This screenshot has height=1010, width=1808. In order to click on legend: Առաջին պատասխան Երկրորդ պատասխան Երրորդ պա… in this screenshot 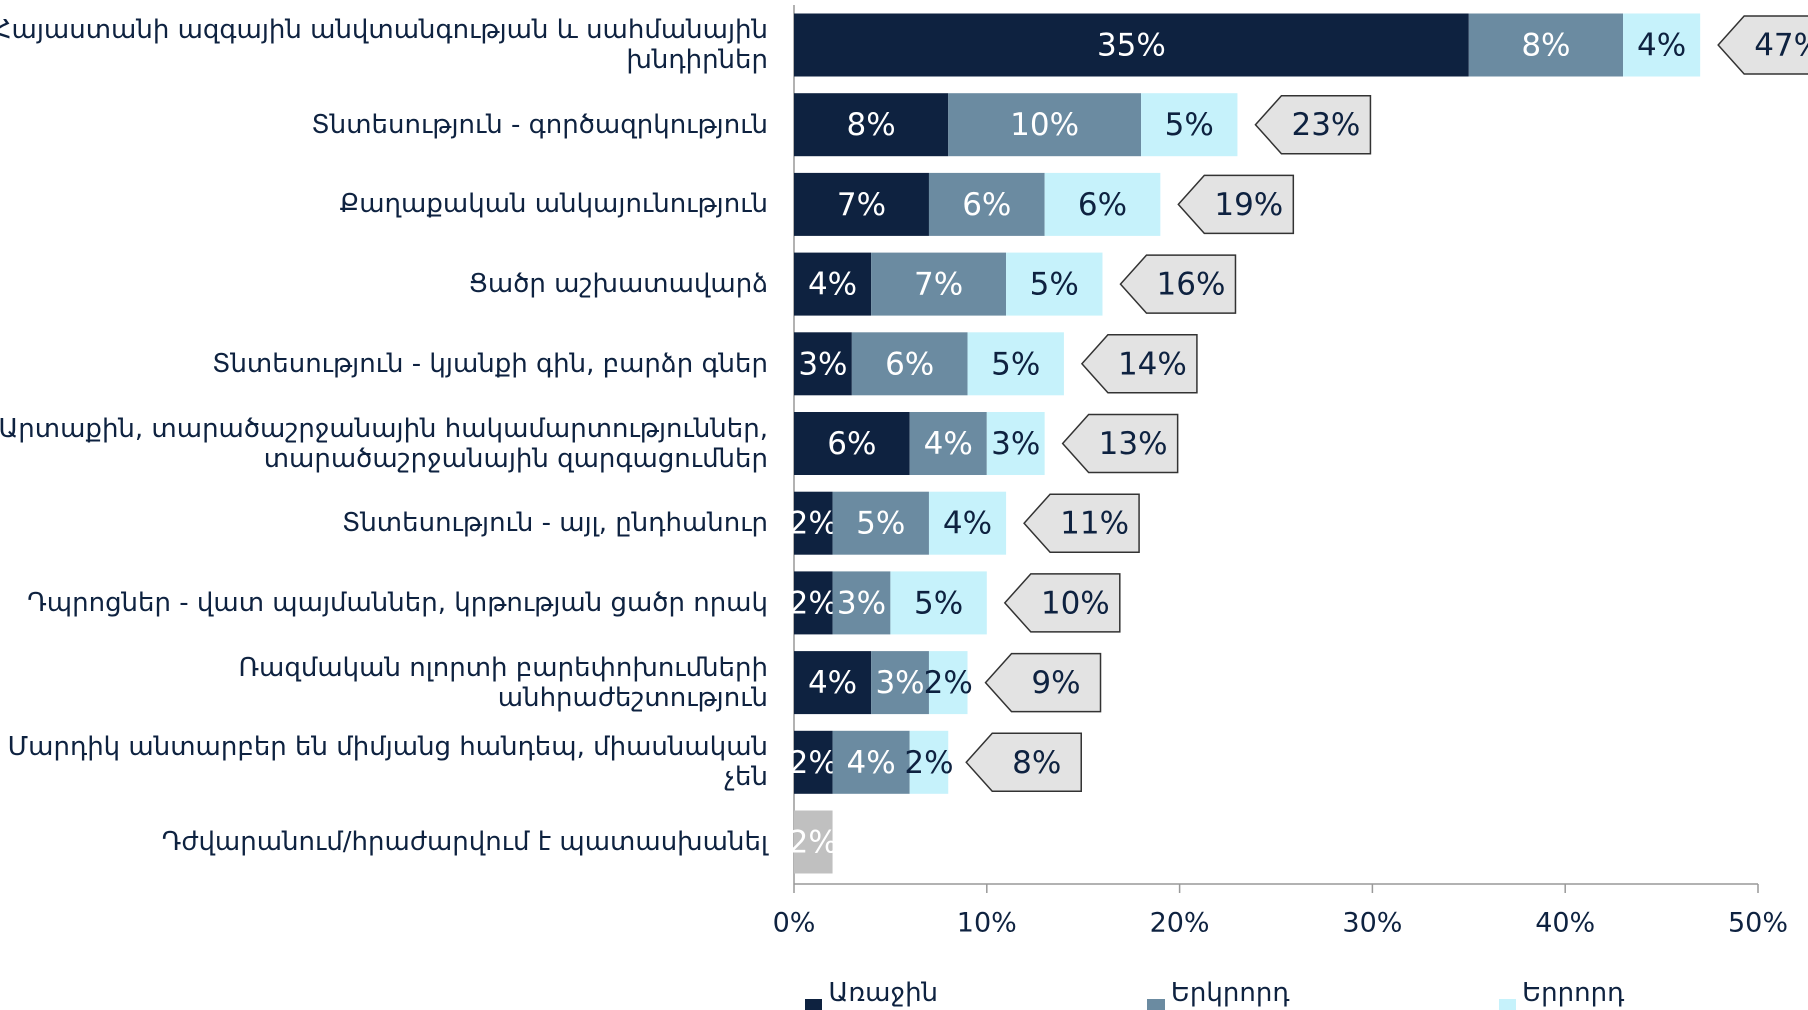, I will do `click(1306, 994)`.